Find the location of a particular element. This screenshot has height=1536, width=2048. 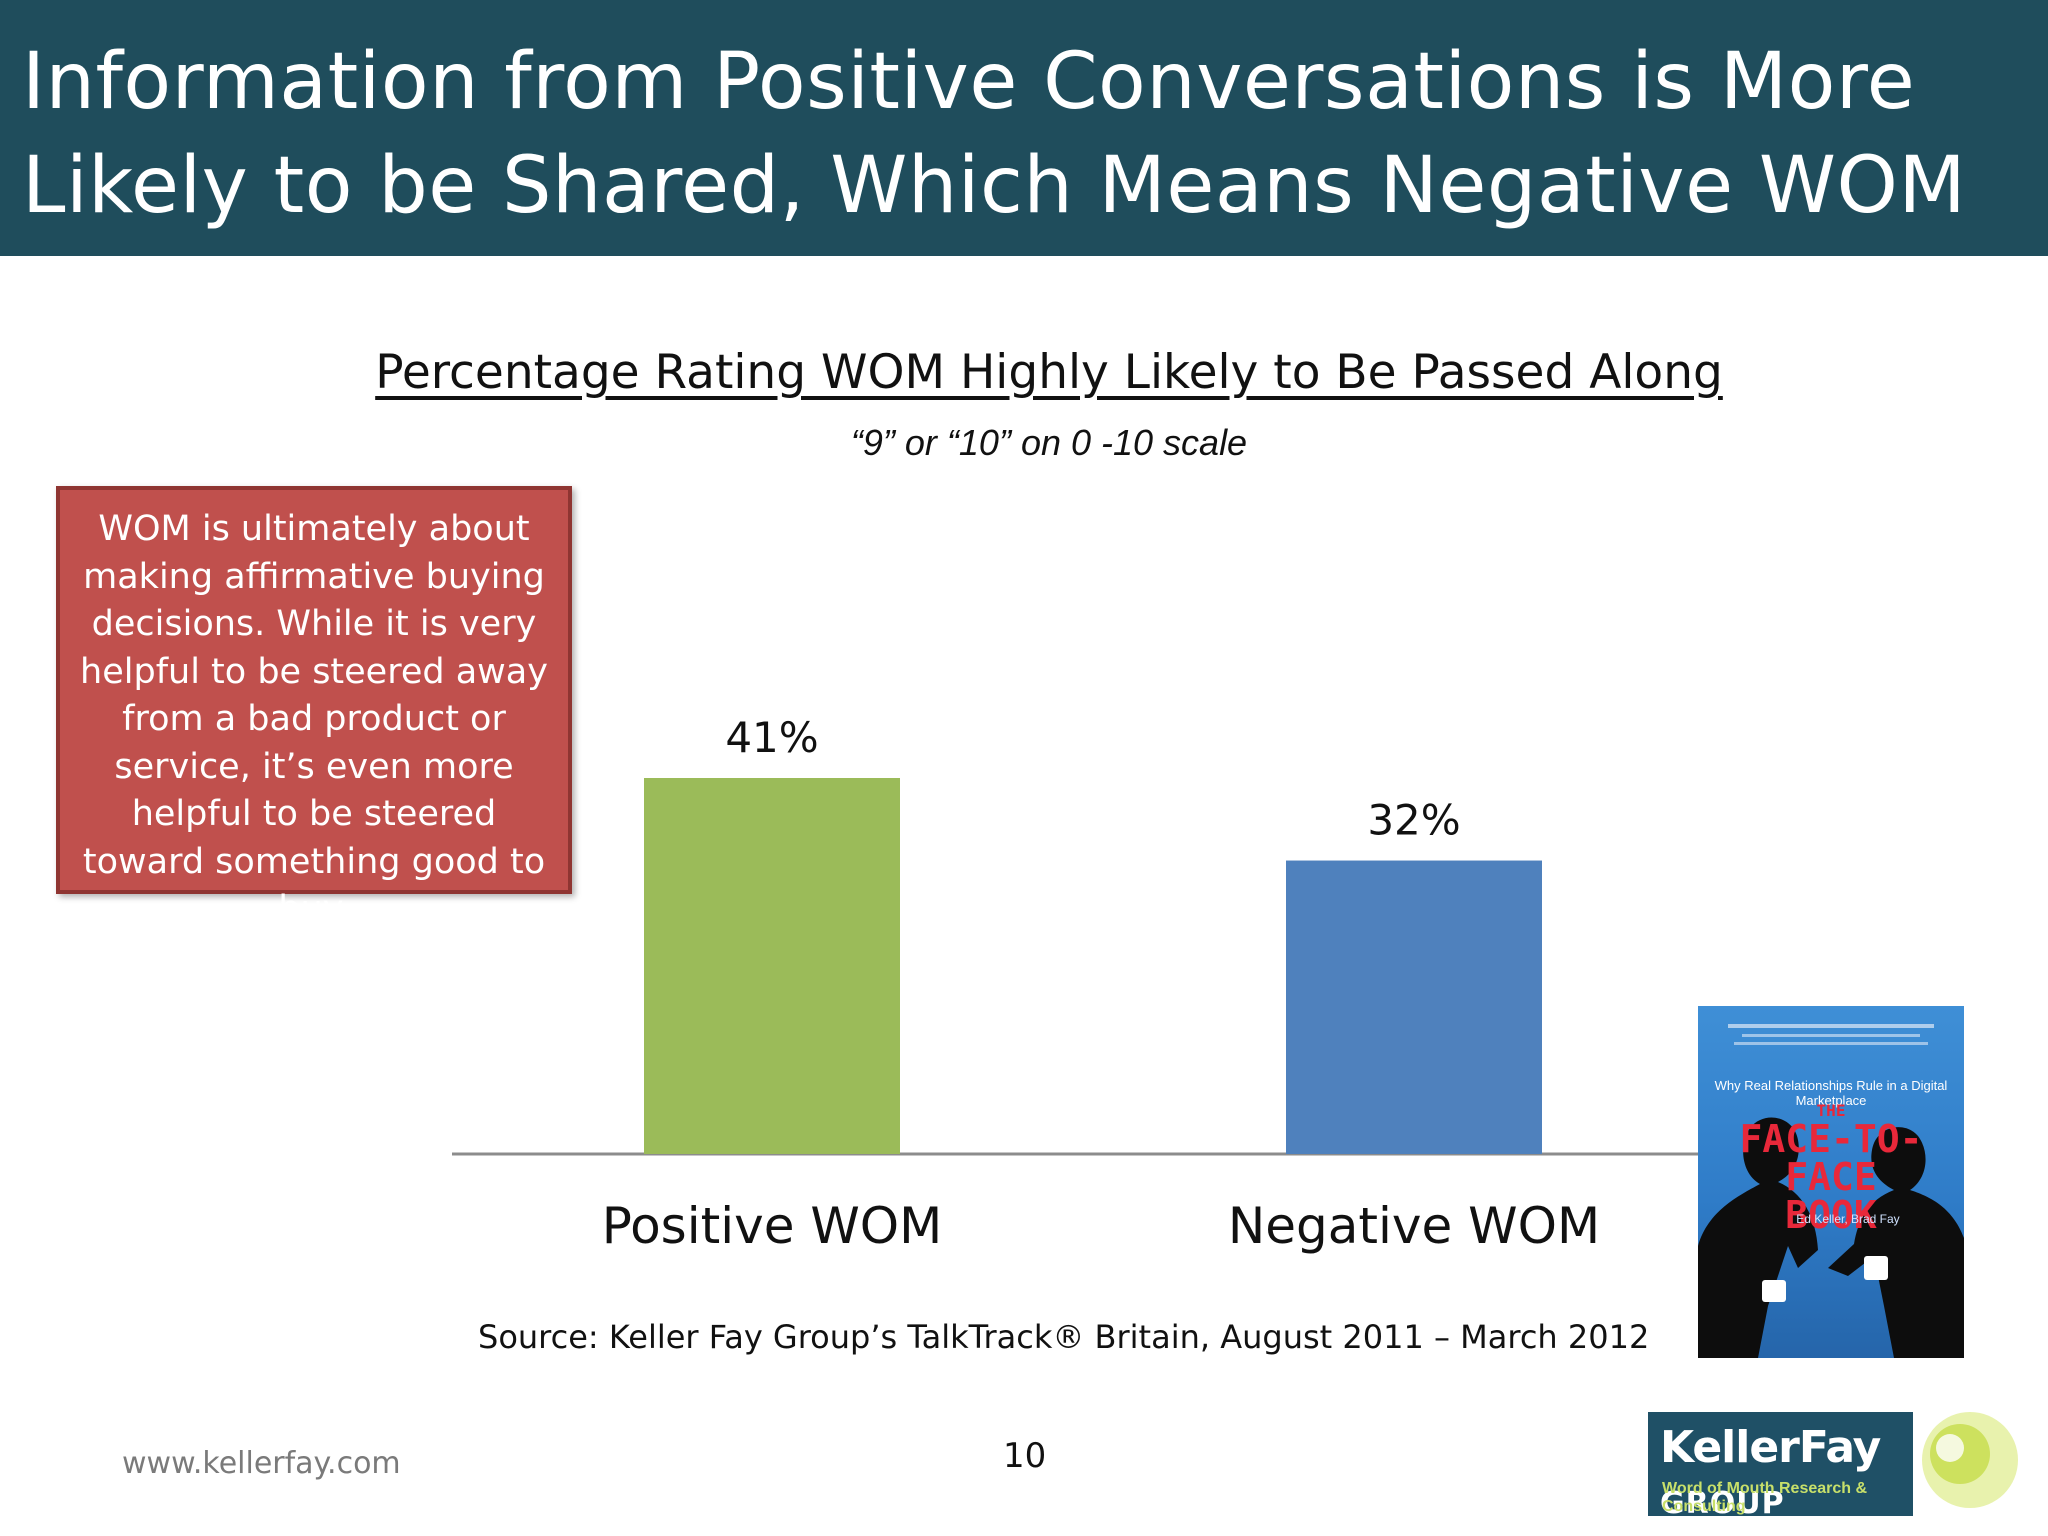

logo-group-text: GROUP is located at coordinates (1722, 1503).